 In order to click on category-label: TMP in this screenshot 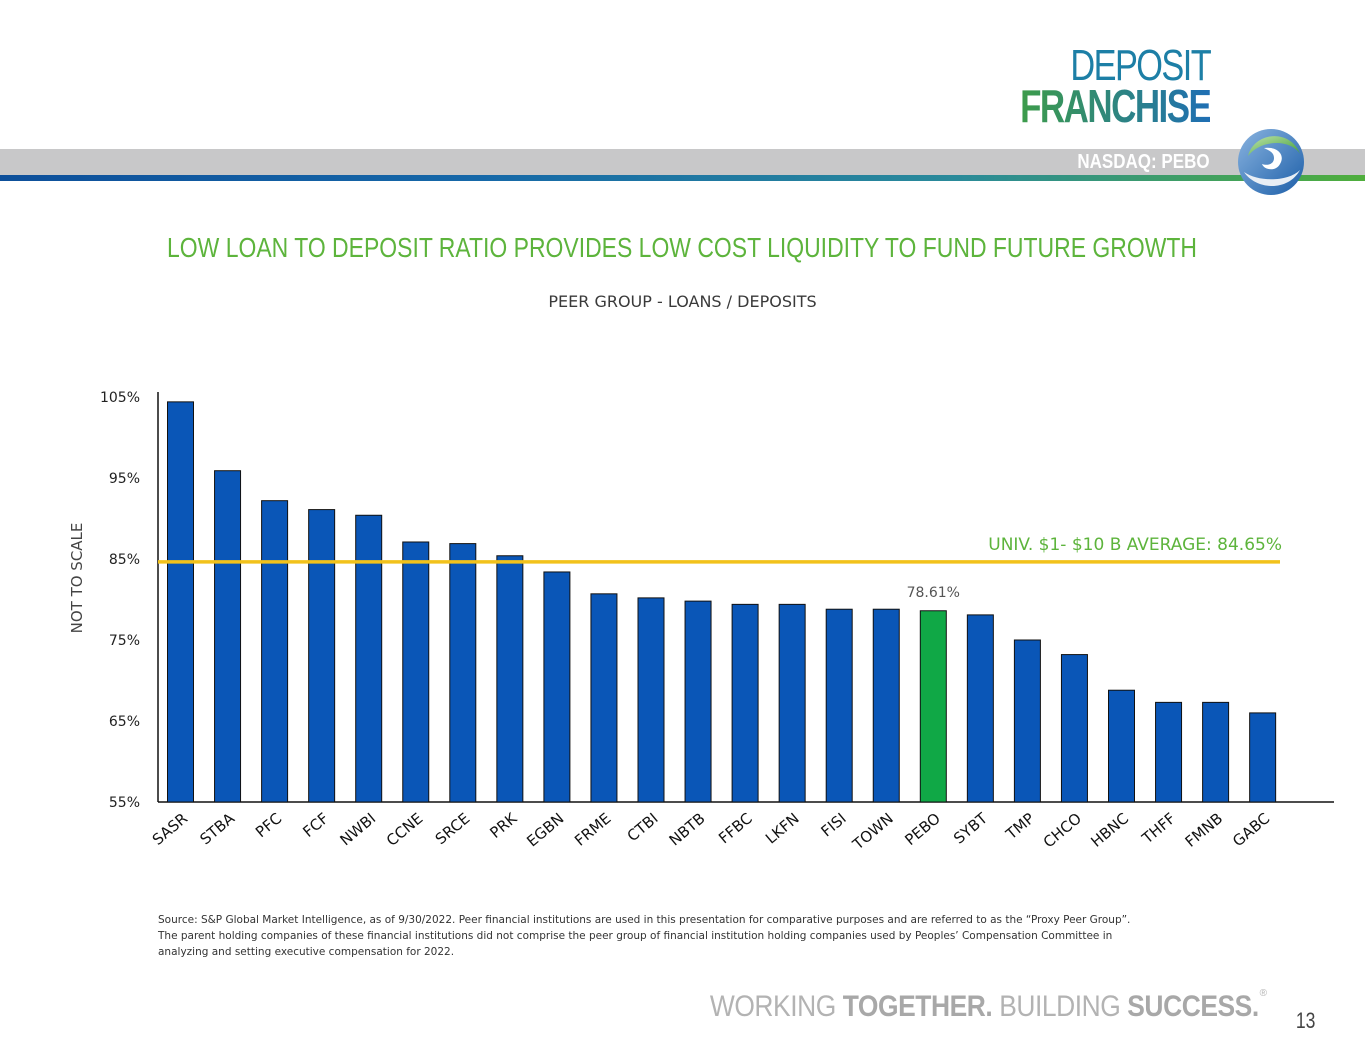, I will do `click(1020, 826)`.